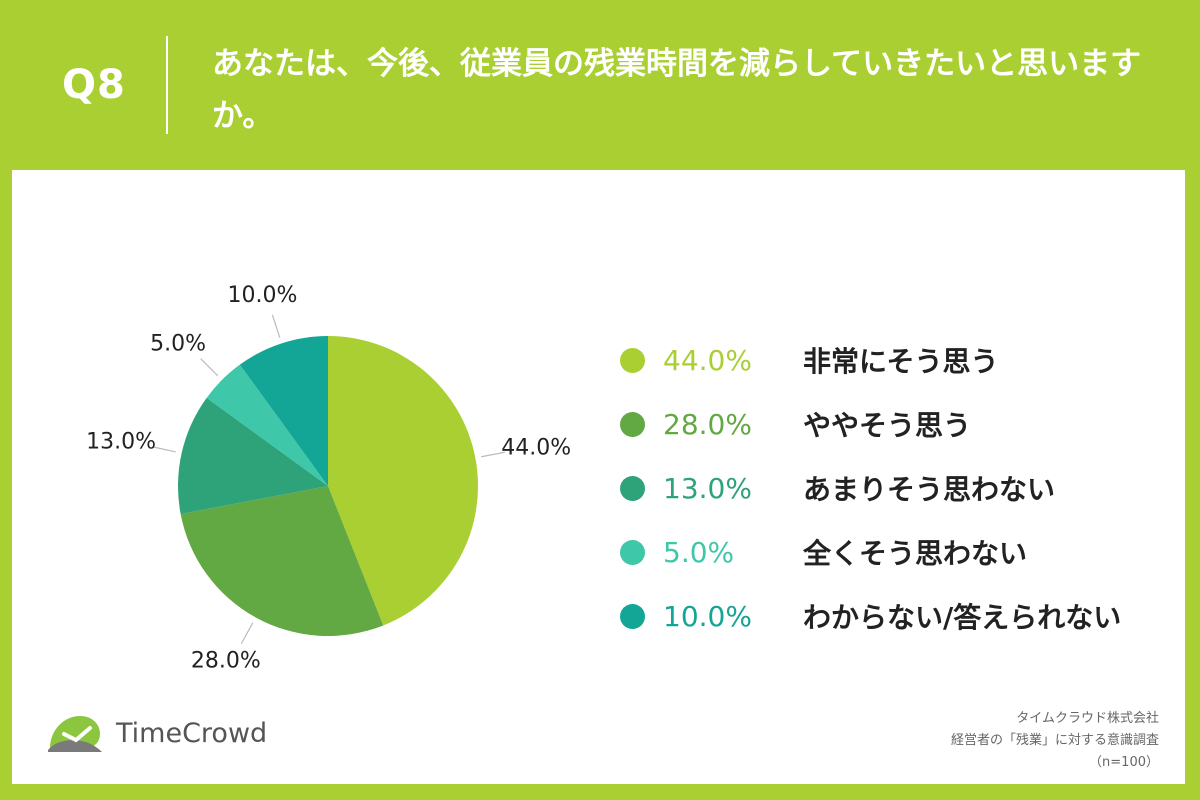 This screenshot has width=1200, height=800. Describe the element at coordinates (929, 489) in the screenshot. I see `legend-label: あまりそう思わない` at that location.